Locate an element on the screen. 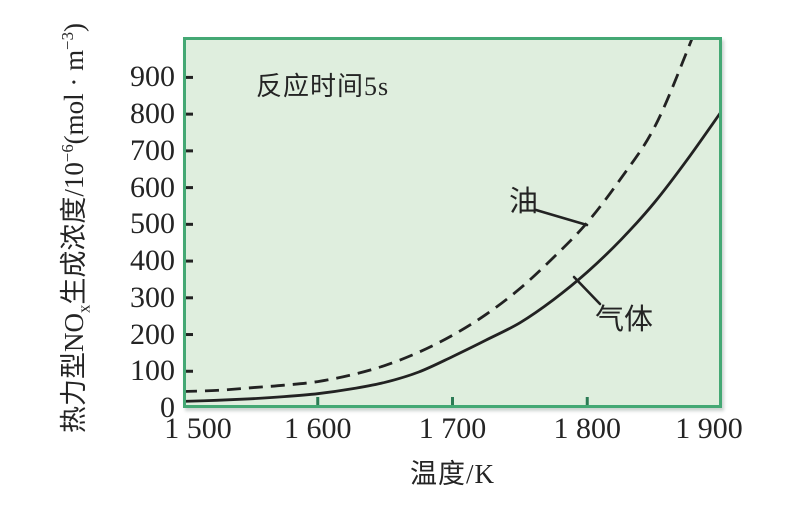  y-axis-title-superscript: −6 is located at coordinates (67, 153).